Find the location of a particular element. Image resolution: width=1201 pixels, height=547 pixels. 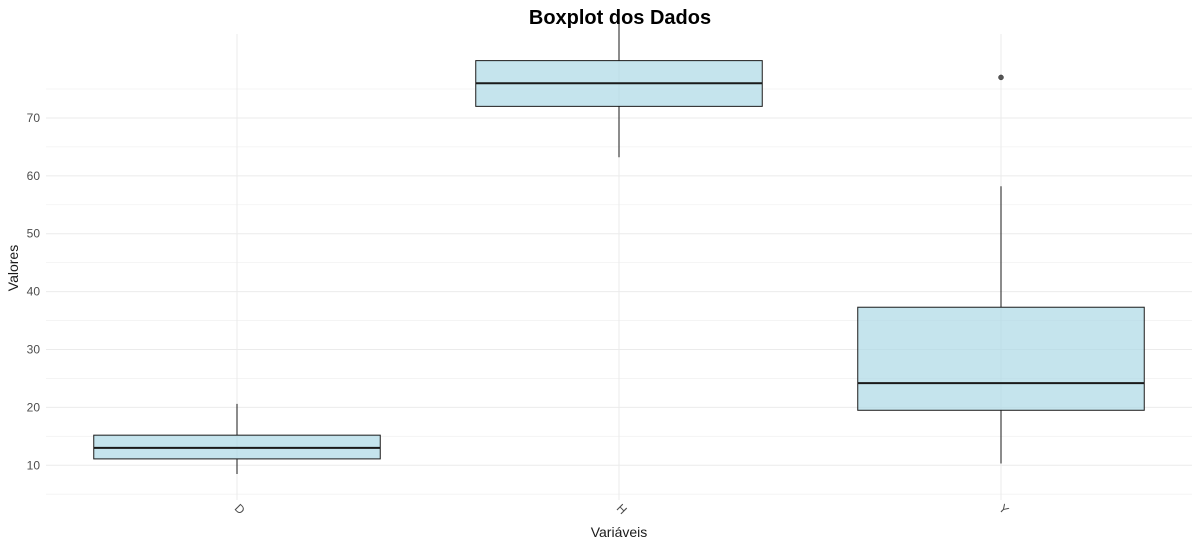

y-tick-label: 60 is located at coordinates (34, 176).